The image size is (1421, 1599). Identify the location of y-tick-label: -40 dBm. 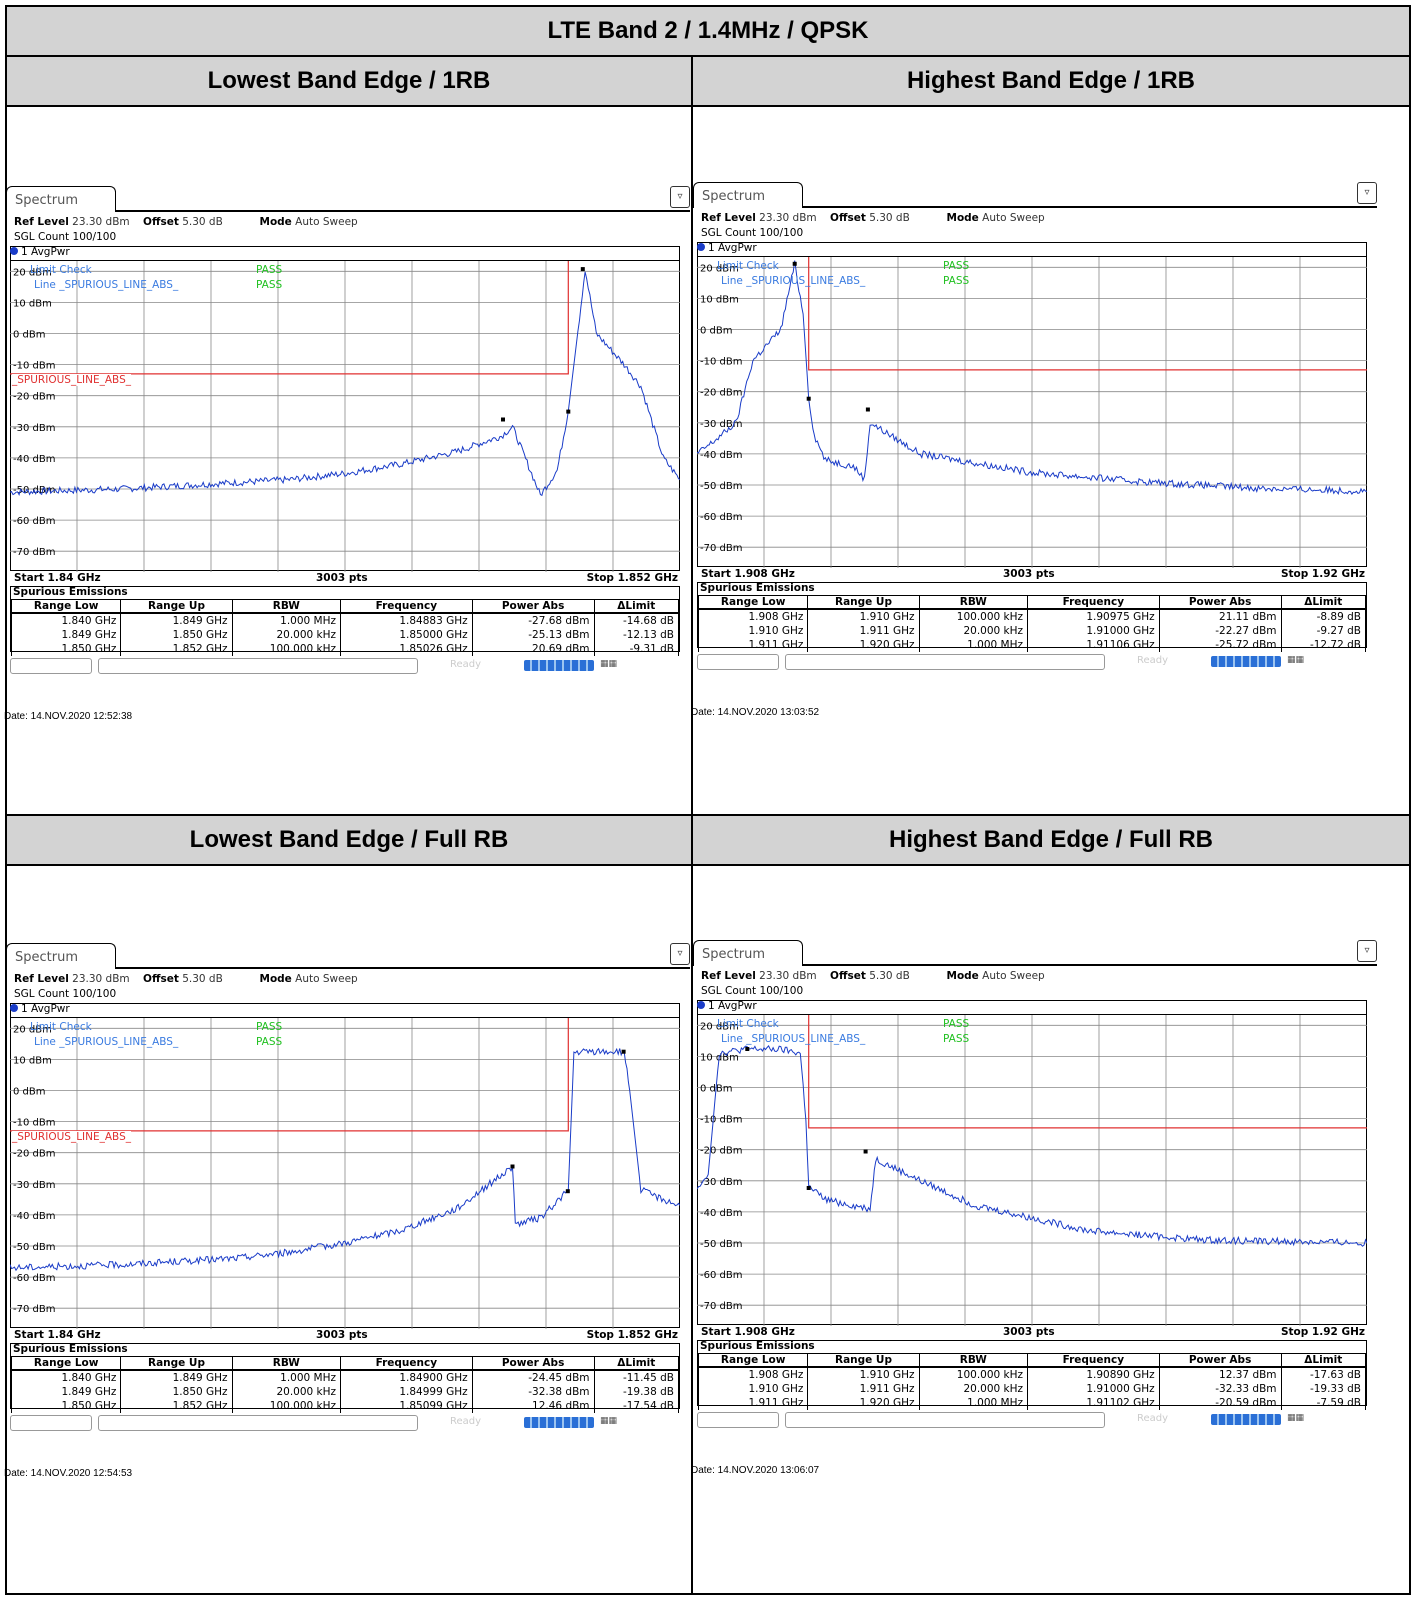
(34, 1216).